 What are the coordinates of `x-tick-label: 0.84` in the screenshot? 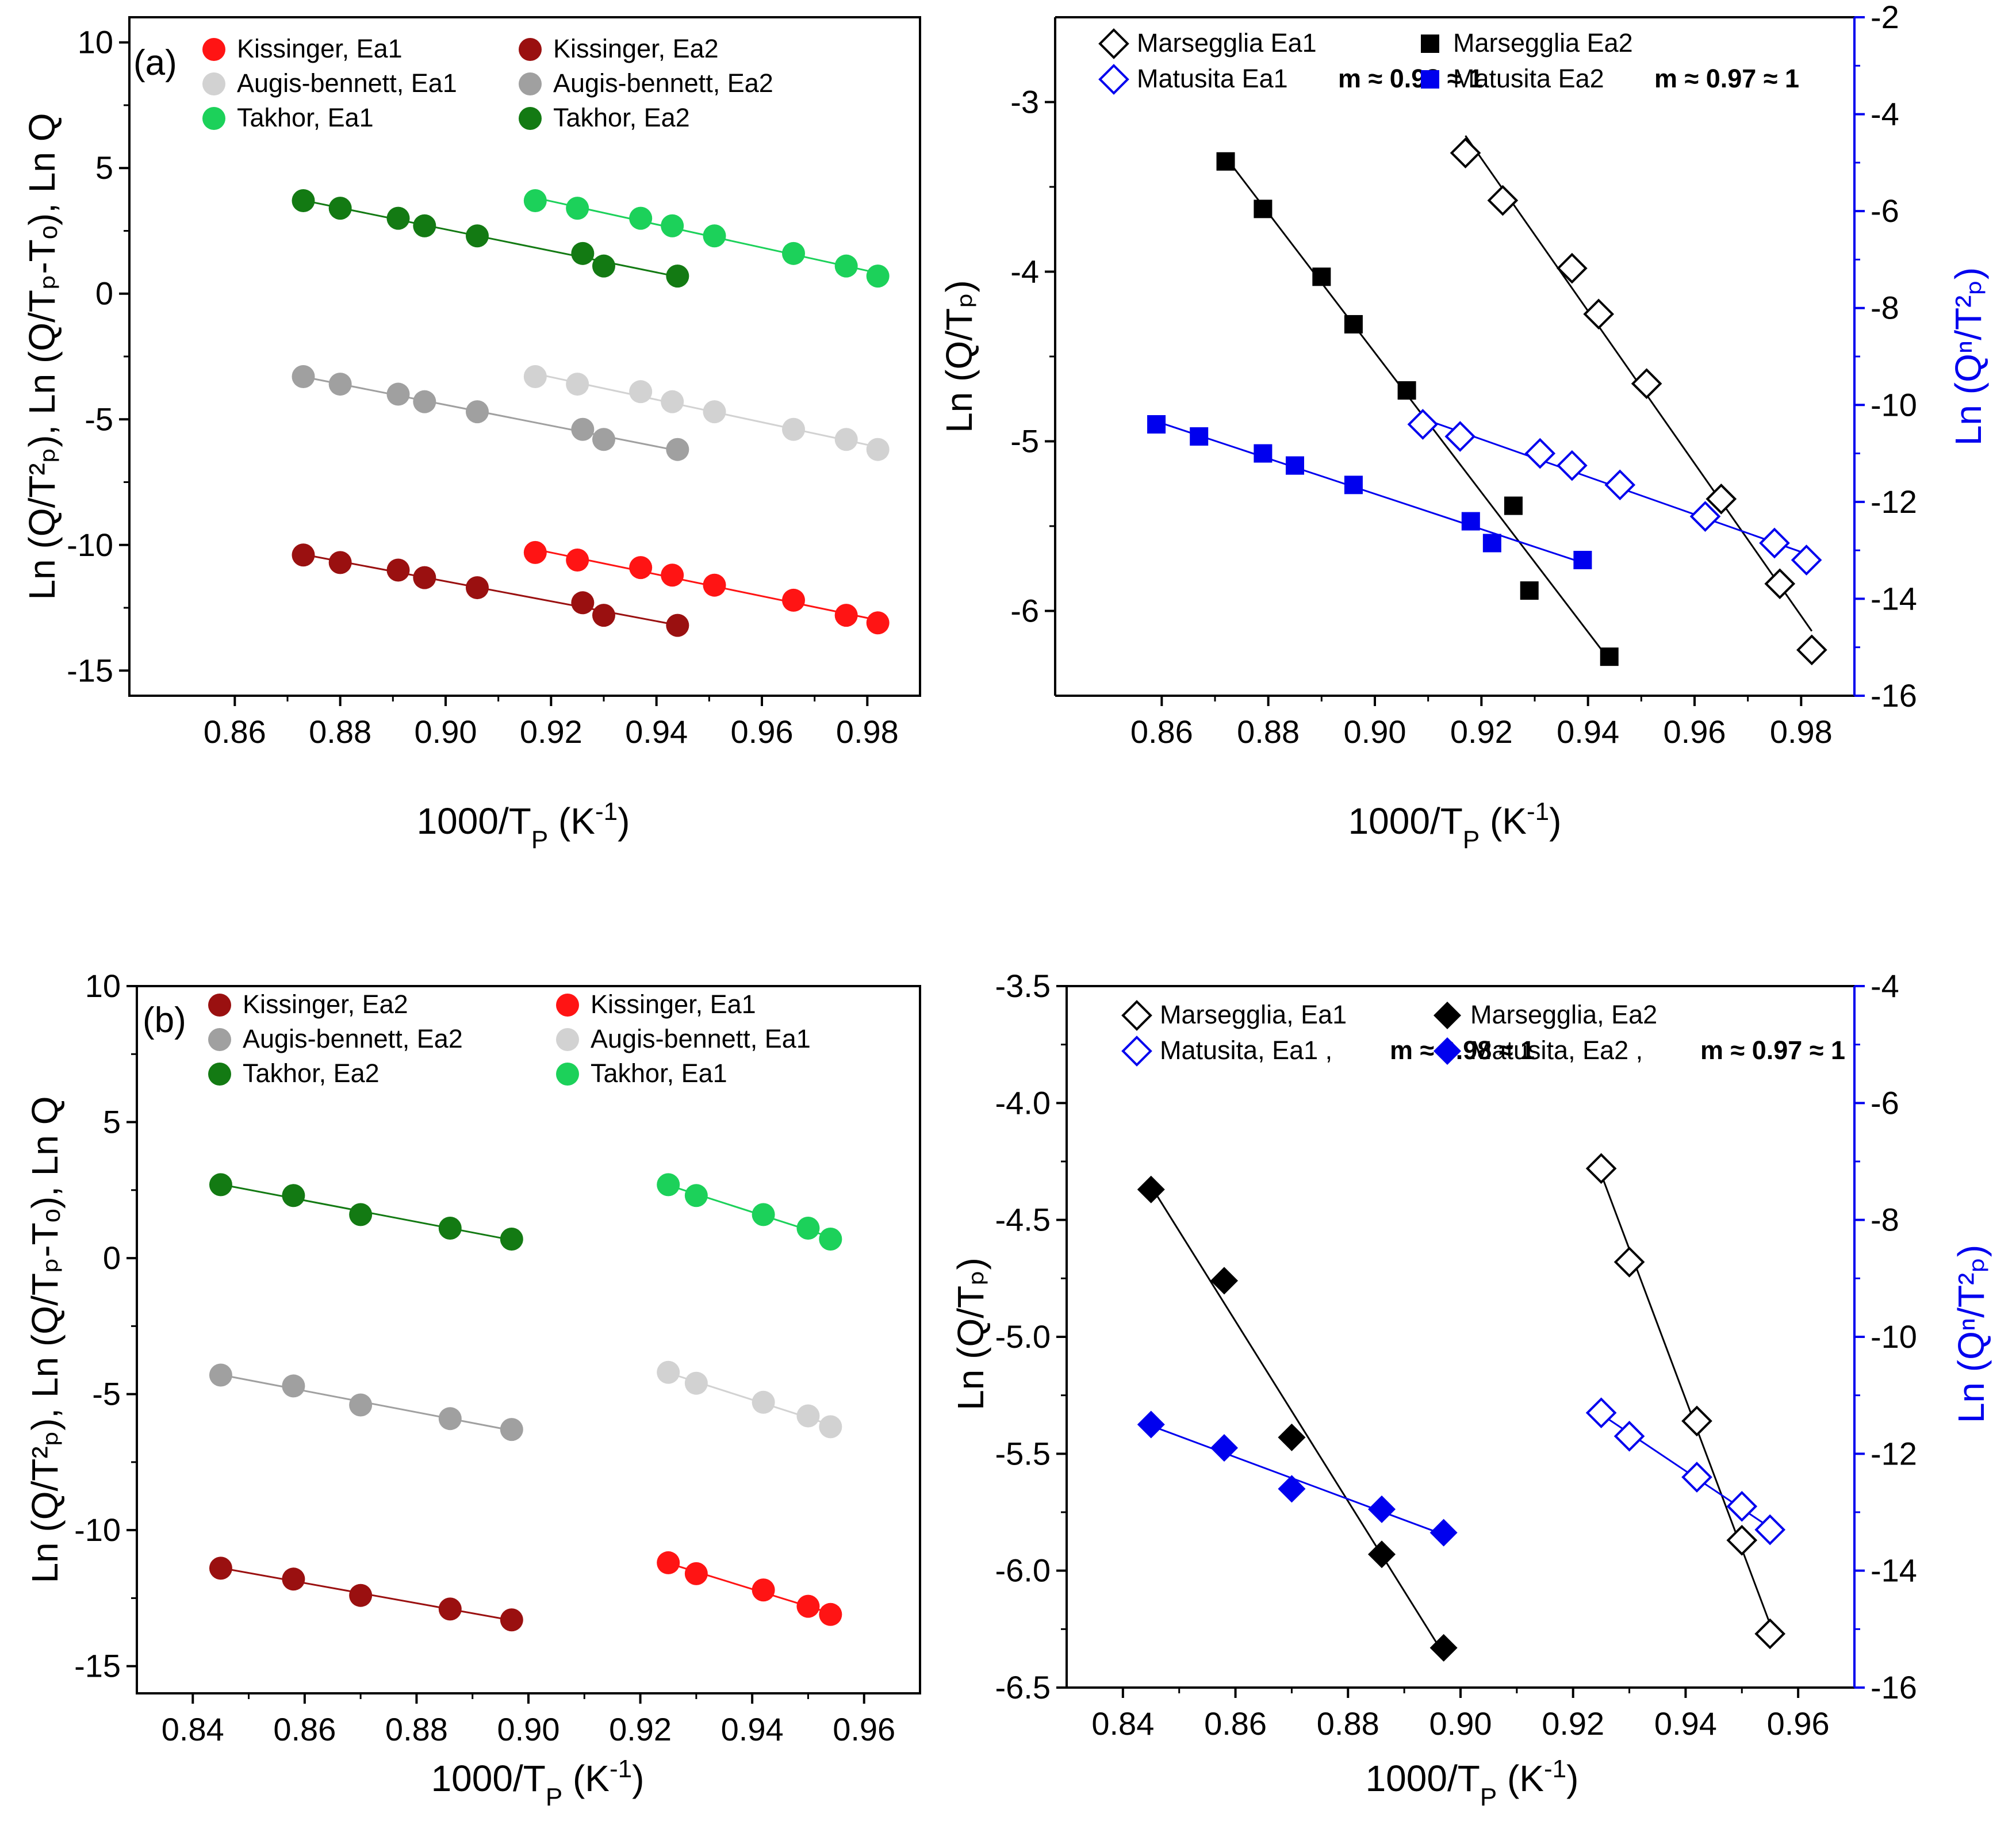 It's located at (1122, 1723).